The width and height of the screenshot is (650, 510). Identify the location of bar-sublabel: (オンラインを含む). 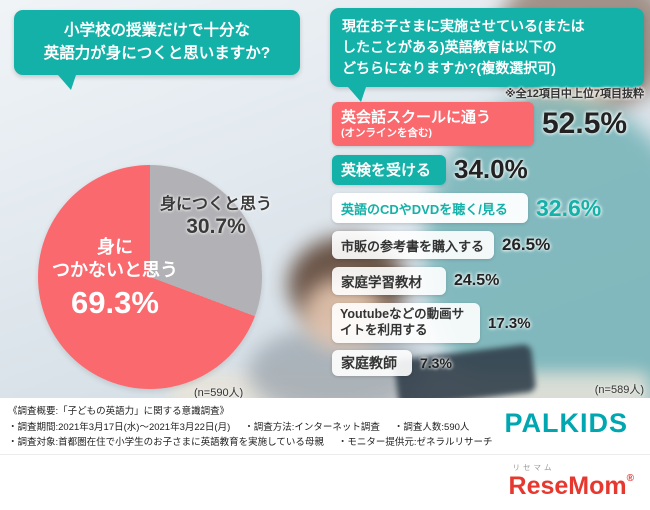
(386, 132).